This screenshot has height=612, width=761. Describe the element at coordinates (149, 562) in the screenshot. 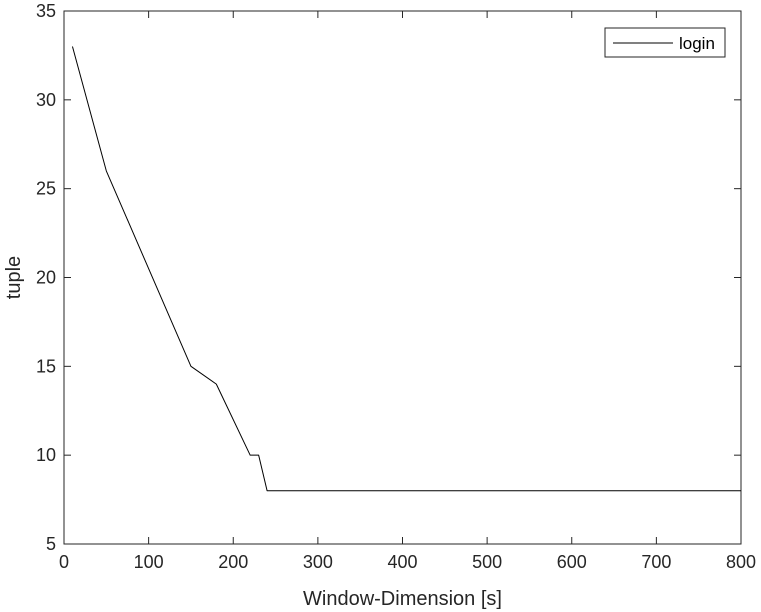

I see `x-tick-label: 100` at that location.